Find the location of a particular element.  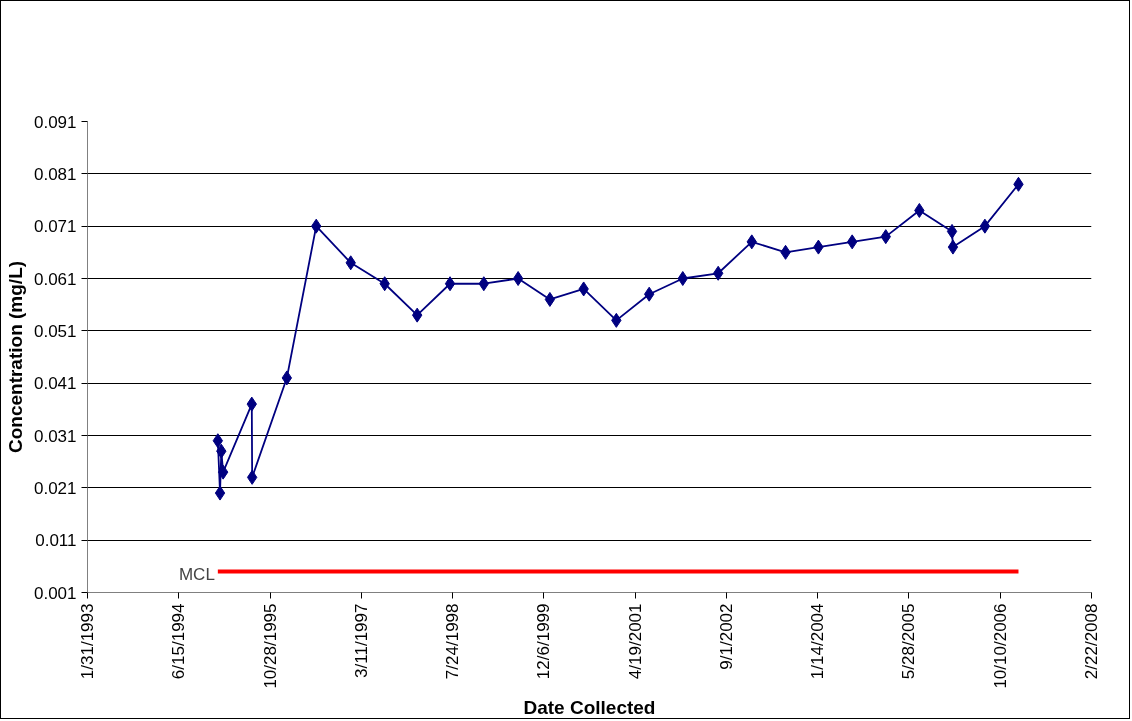

series-label: MCL is located at coordinates (196, 575).